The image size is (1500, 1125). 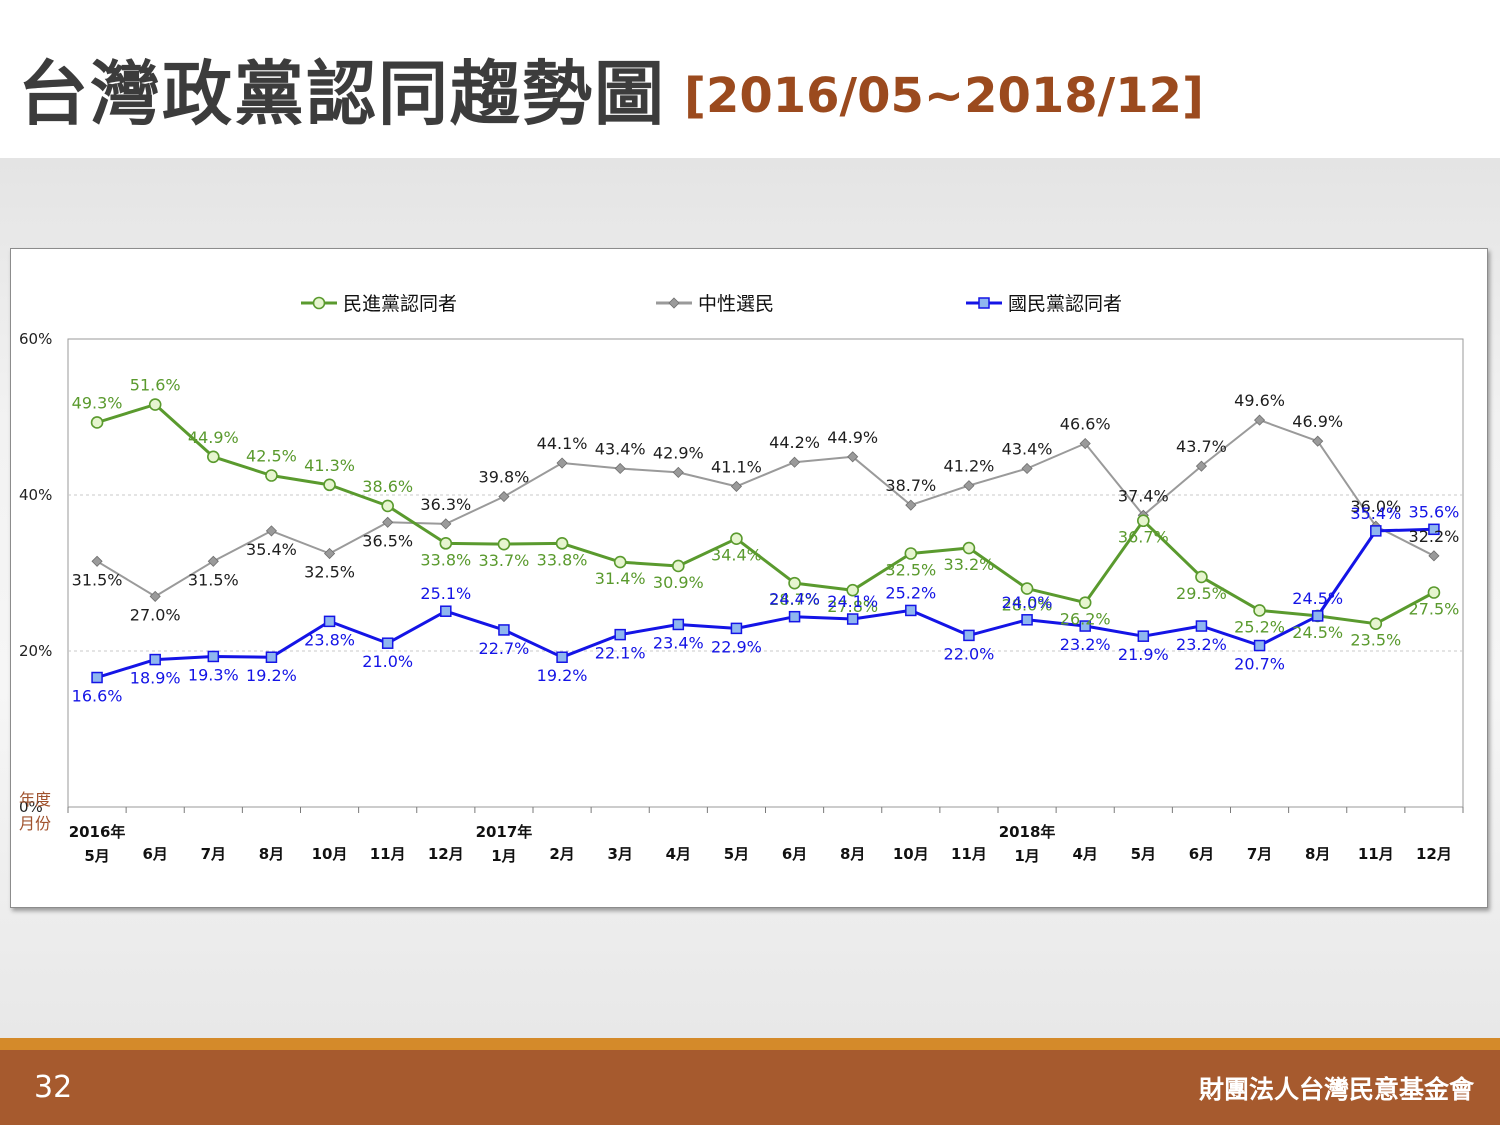 I want to click on data-label: 51.6%, so click(x=155, y=385).